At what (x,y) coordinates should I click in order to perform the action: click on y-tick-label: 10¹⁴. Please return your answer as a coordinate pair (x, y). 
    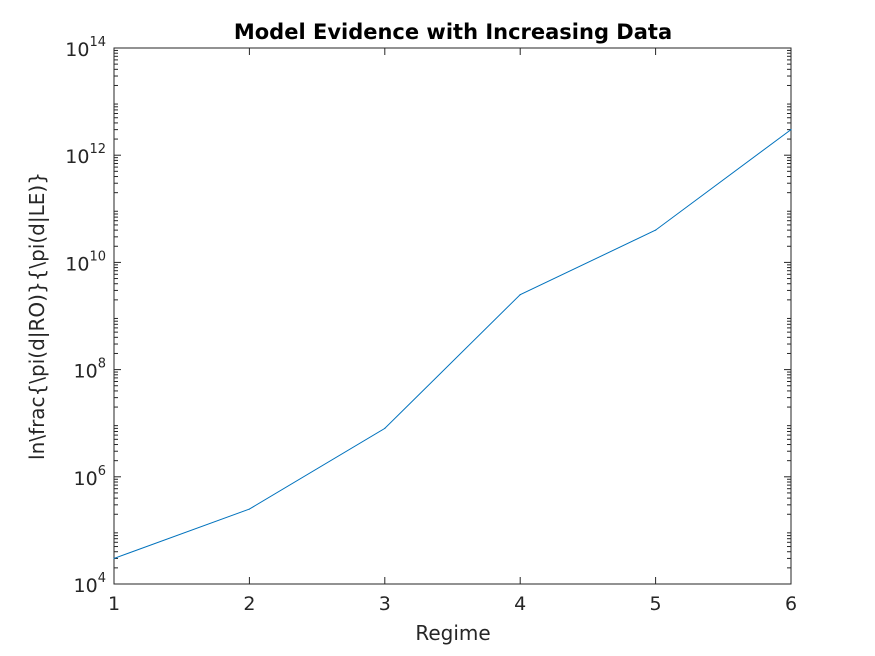
    Looking at the image, I should click on (85, 48).